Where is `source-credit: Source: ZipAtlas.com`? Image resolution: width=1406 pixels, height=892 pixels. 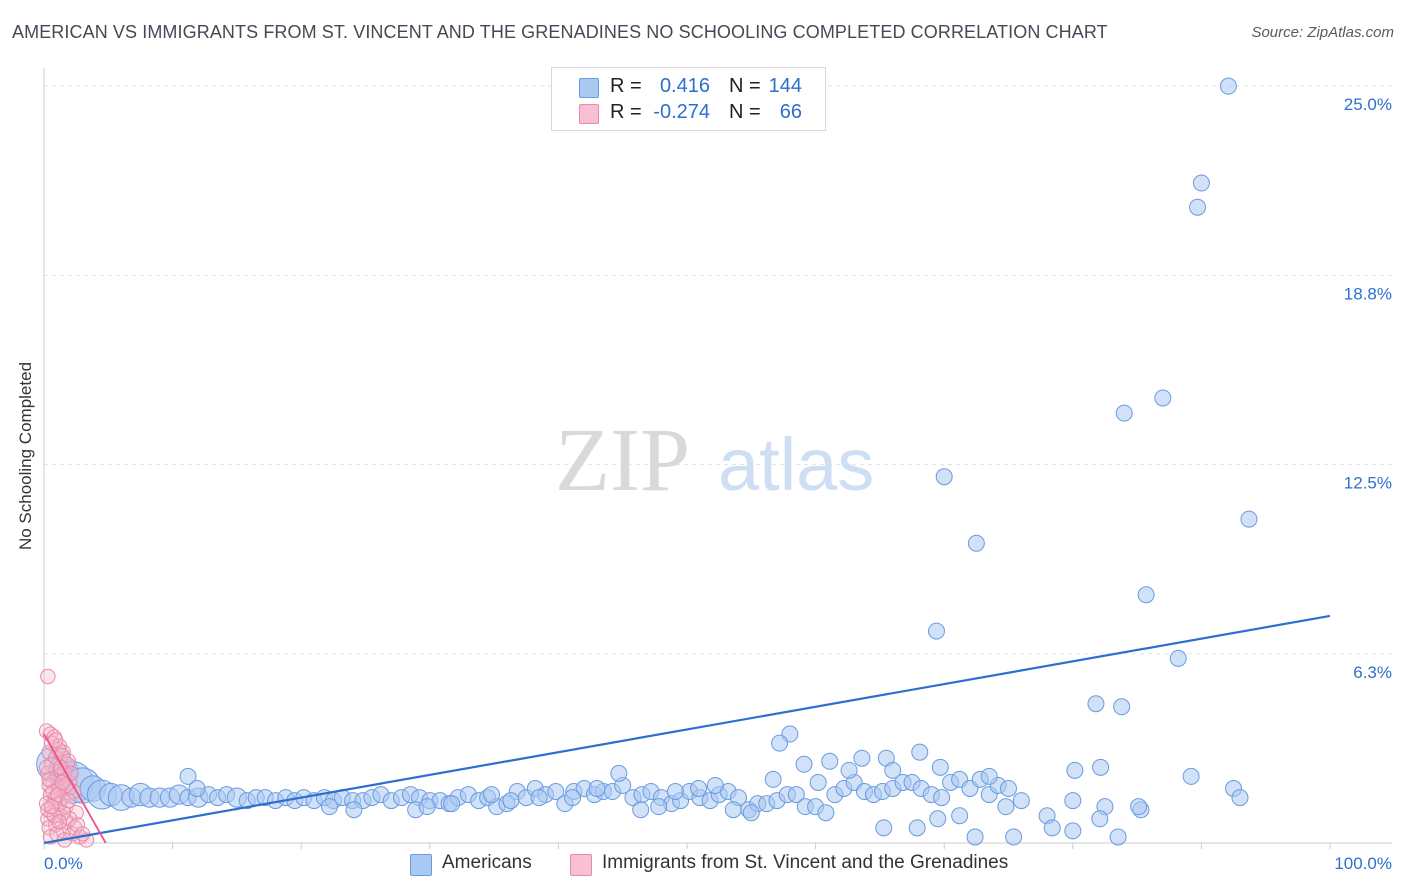
source-credit: Source: ZipAtlas.com is located at coordinates (1322, 32).